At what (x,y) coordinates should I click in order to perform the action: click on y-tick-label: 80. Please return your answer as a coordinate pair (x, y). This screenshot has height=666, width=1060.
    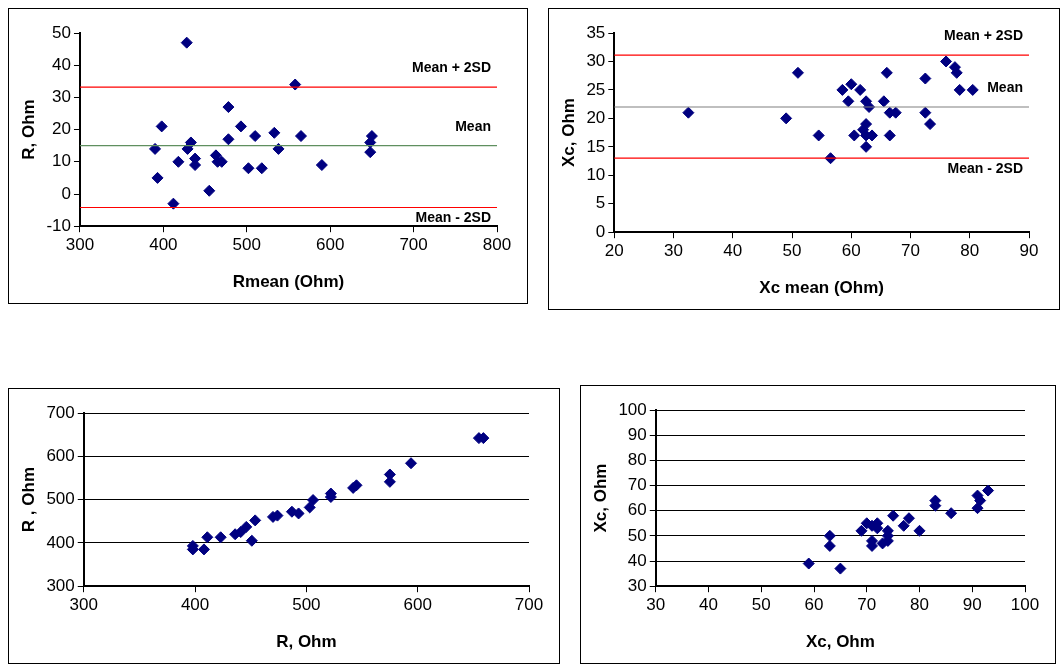
    Looking at the image, I should click on (637, 460).